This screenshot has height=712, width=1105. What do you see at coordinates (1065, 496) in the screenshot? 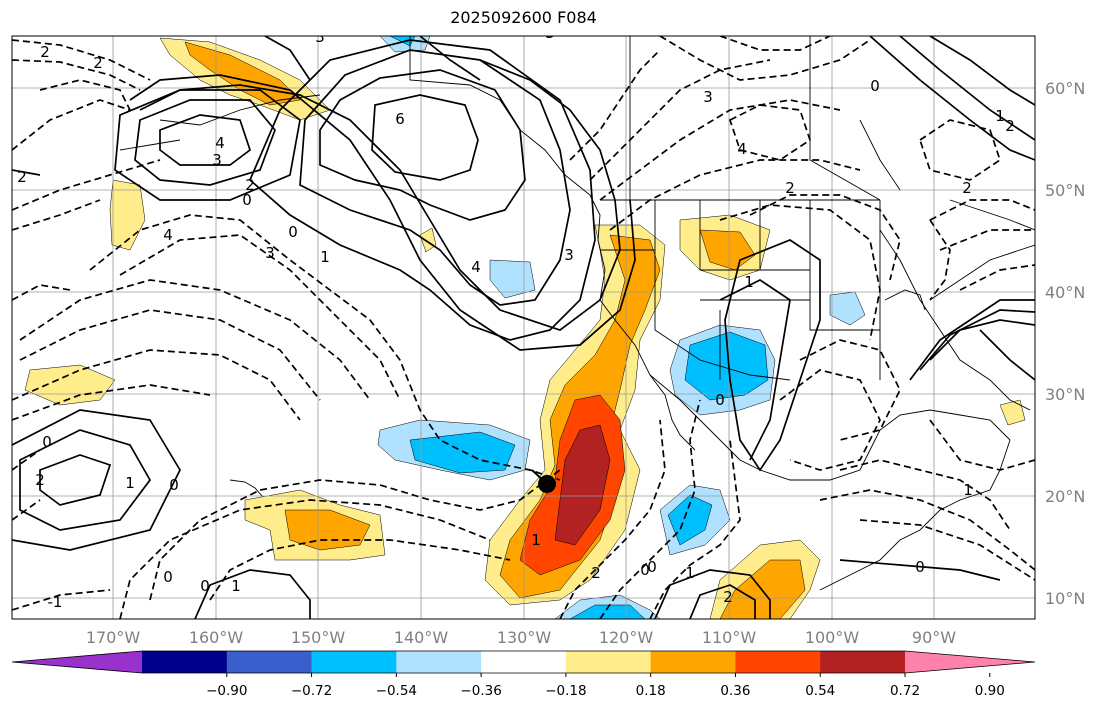
I see `lat-label: 20°N` at bounding box center [1065, 496].